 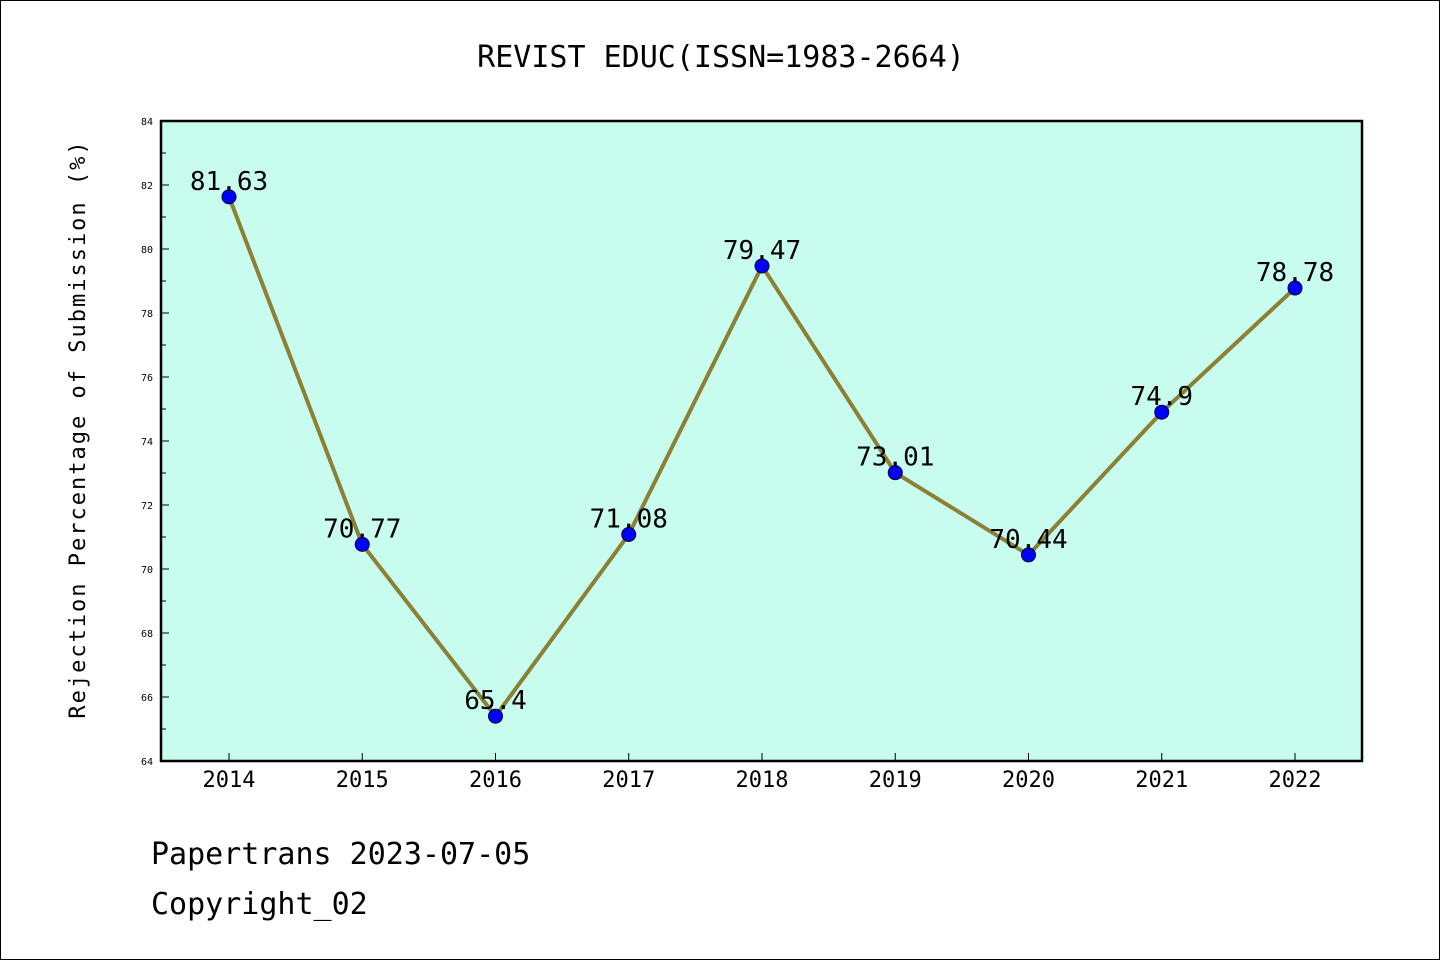 What do you see at coordinates (78, 428) in the screenshot?
I see `y-axis-label: Rejection Percentage of Submission (%)` at bounding box center [78, 428].